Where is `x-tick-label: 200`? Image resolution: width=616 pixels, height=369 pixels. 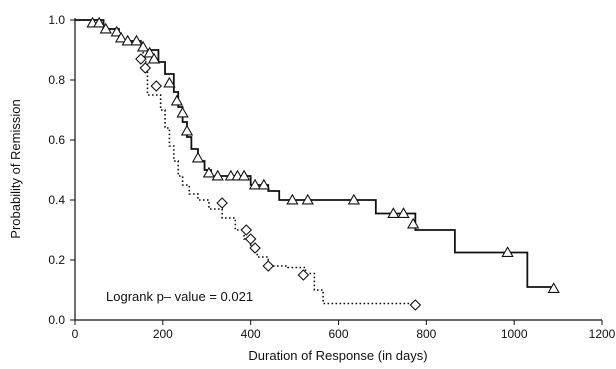
x-tick-label: 200 is located at coordinates (163, 334).